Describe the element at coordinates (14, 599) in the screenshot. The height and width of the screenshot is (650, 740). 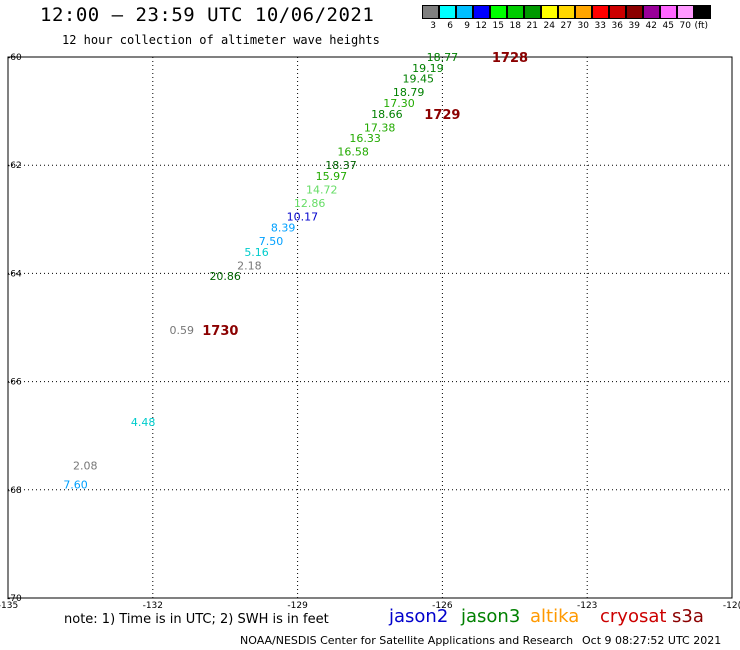
I see `y-tick-label: -70` at that location.